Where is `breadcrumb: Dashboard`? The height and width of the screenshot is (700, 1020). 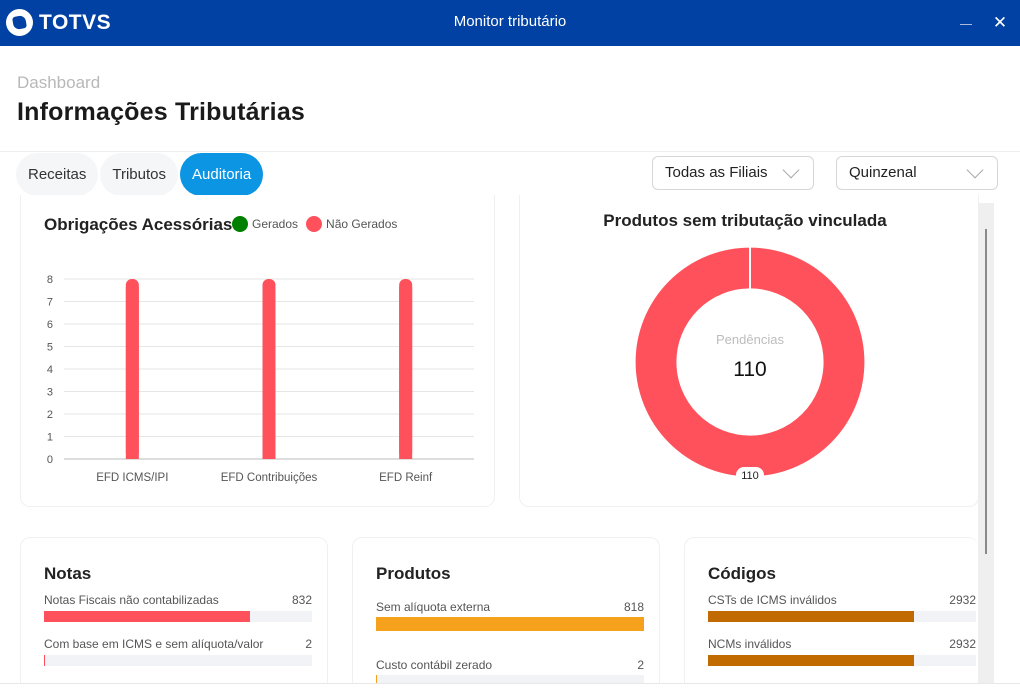
breadcrumb: Dashboard is located at coordinates (59, 82).